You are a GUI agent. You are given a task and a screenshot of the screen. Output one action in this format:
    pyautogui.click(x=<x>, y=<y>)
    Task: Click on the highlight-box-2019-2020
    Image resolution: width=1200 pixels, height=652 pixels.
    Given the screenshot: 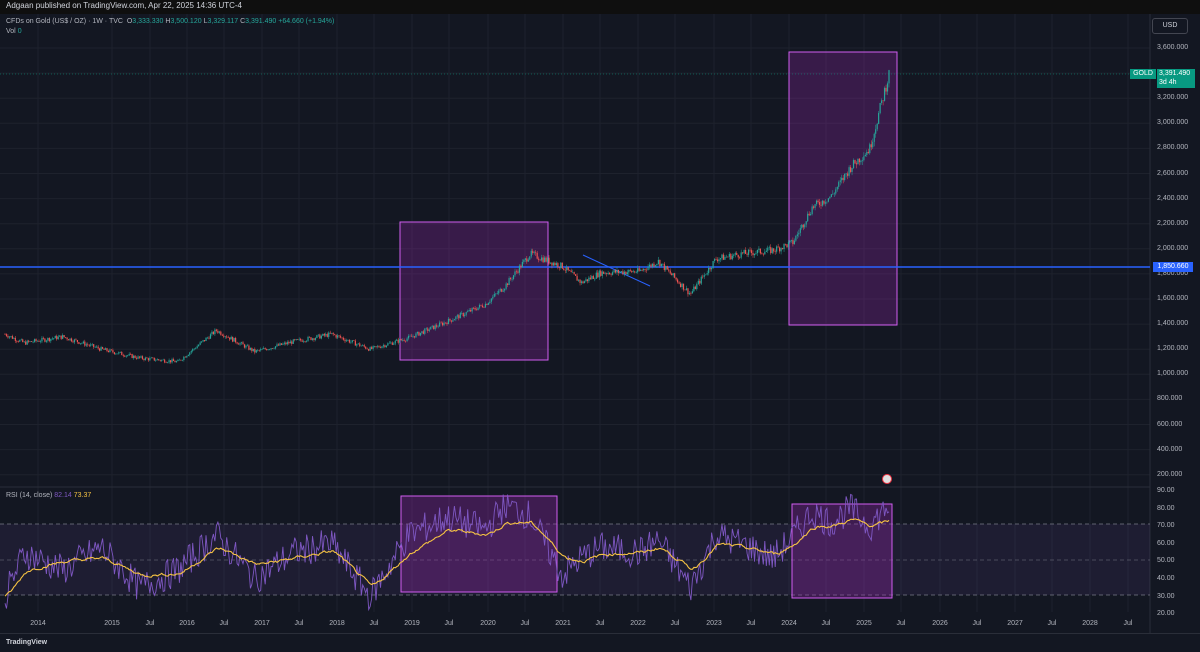 What is the action you would take?
    pyautogui.click(x=474, y=291)
    